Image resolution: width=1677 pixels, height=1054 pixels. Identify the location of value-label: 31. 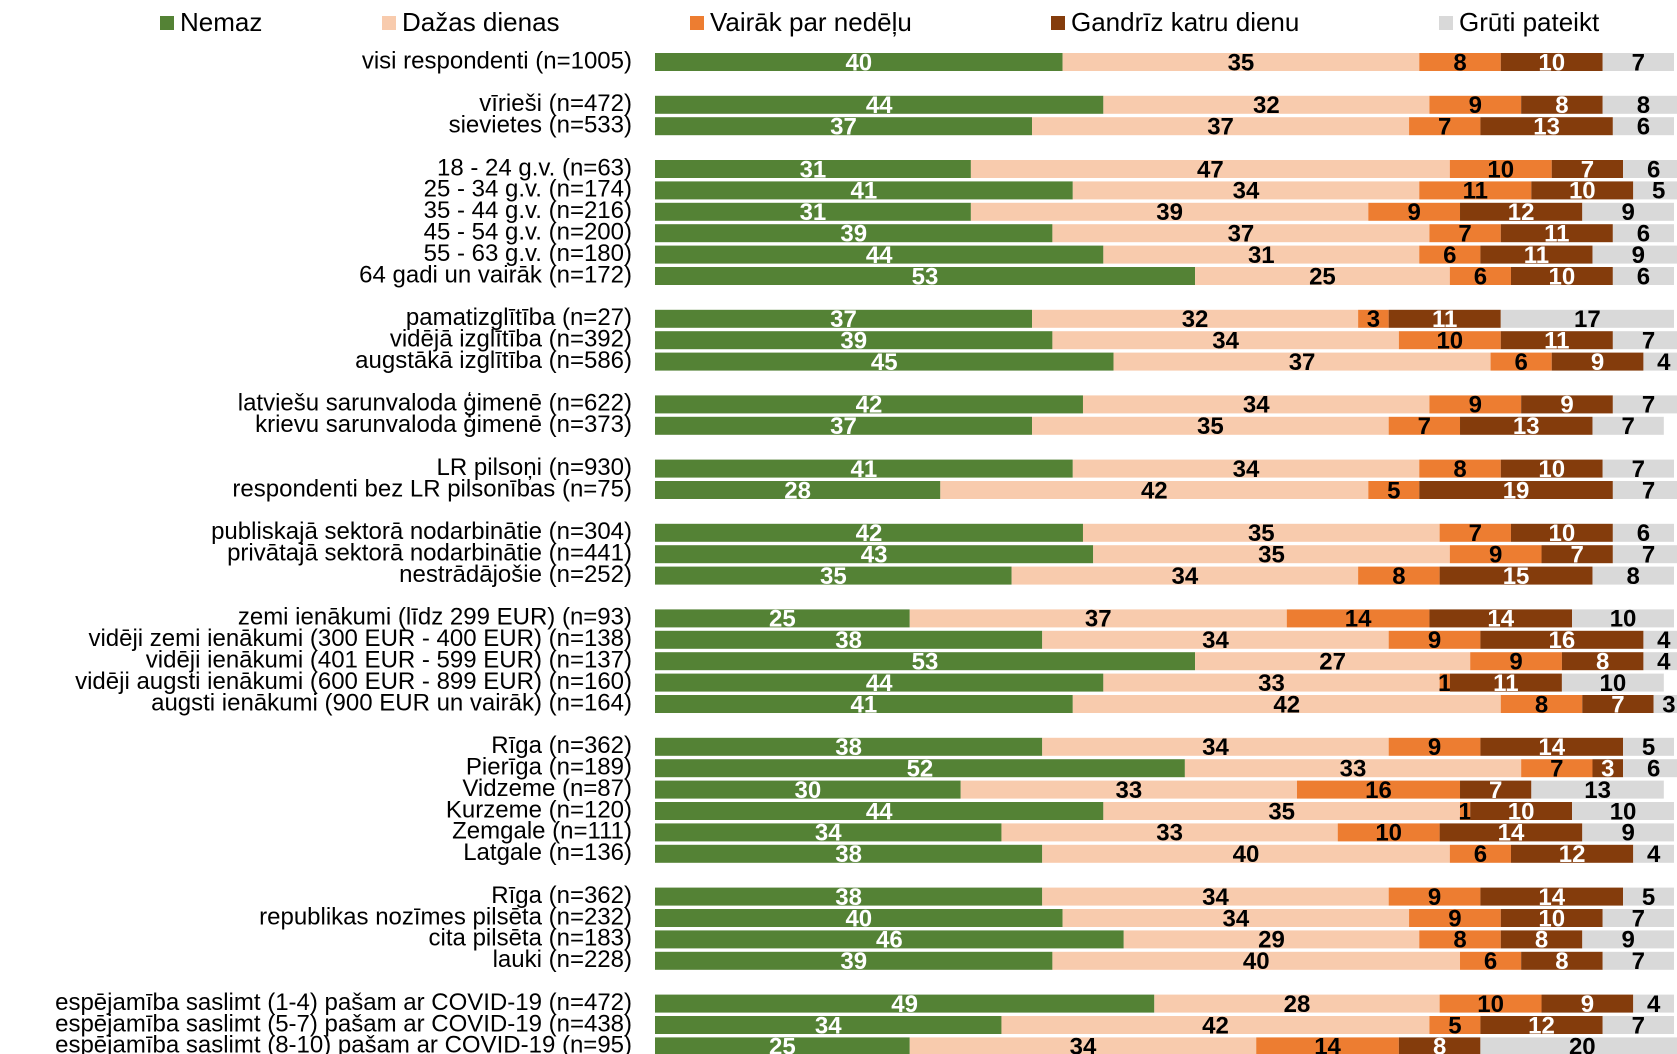
(813, 212).